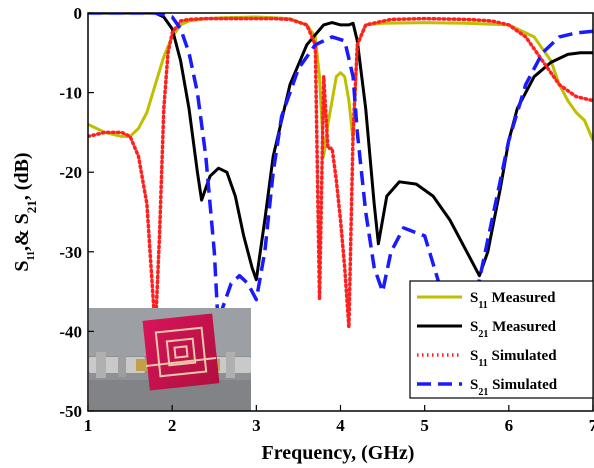  I want to click on x-axis-label: Frequency, (GHz), so click(338, 453).